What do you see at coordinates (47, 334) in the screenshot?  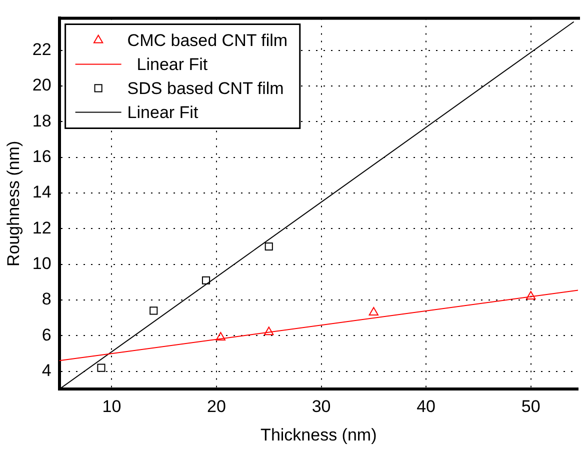 I see `y-tick-label: 6` at bounding box center [47, 334].